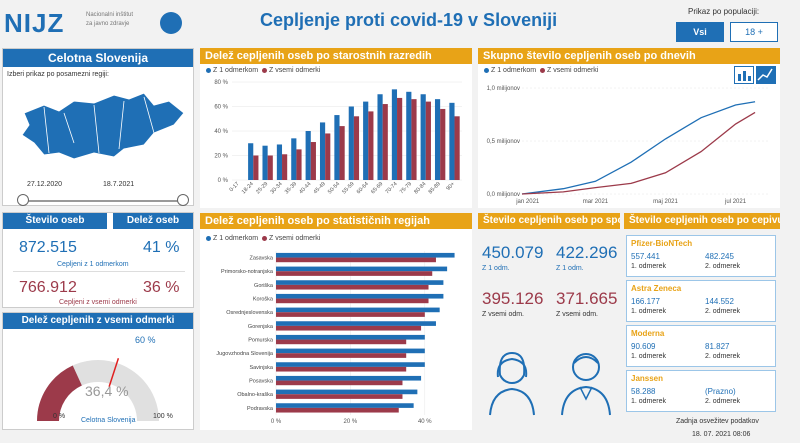  What do you see at coordinates (107, 391) in the screenshot?
I see `gauge-value: 36,4 %` at bounding box center [107, 391].